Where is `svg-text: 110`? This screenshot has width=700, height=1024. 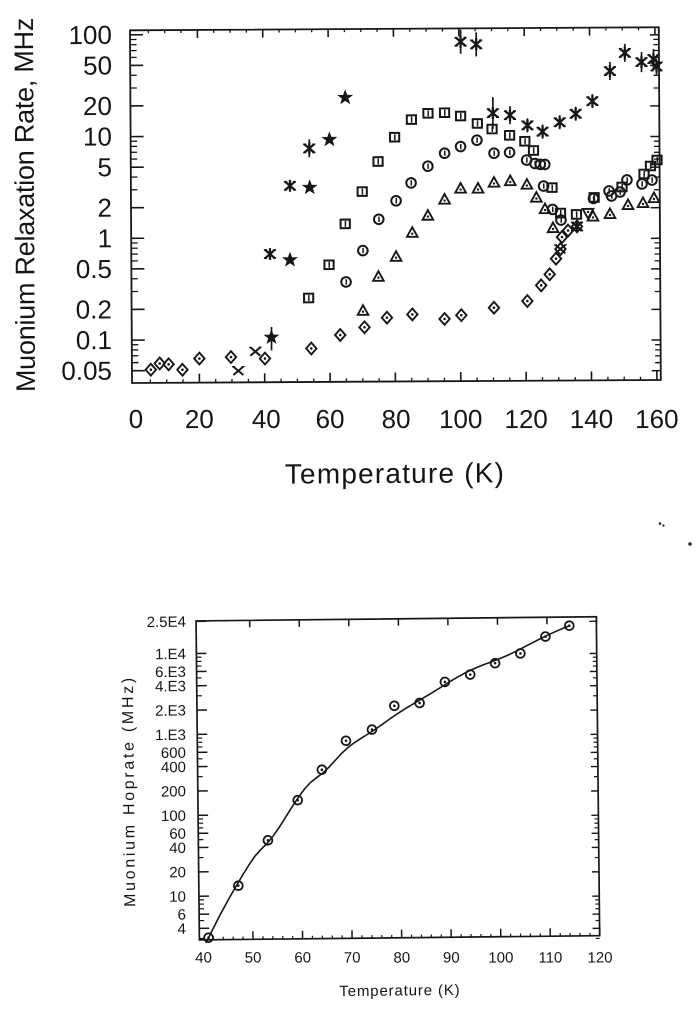
svg-text: 110 is located at coordinates (550, 957).